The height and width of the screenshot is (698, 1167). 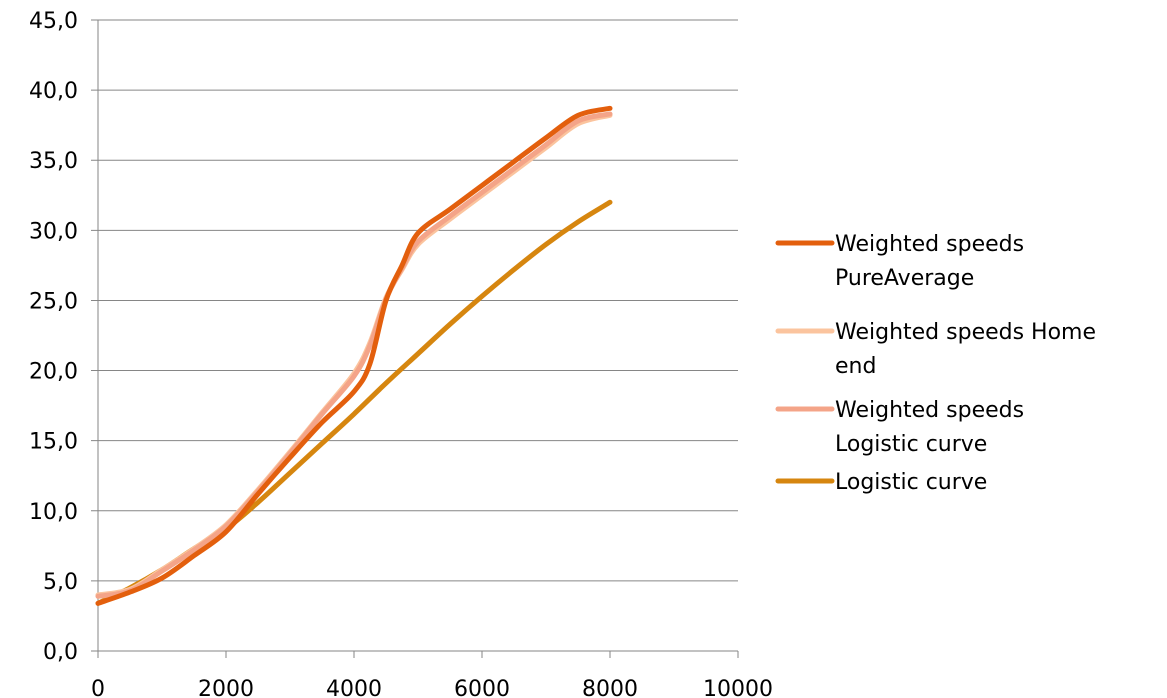 What do you see at coordinates (354, 687) in the screenshot?
I see `x-tick-label: 4000` at bounding box center [354, 687].